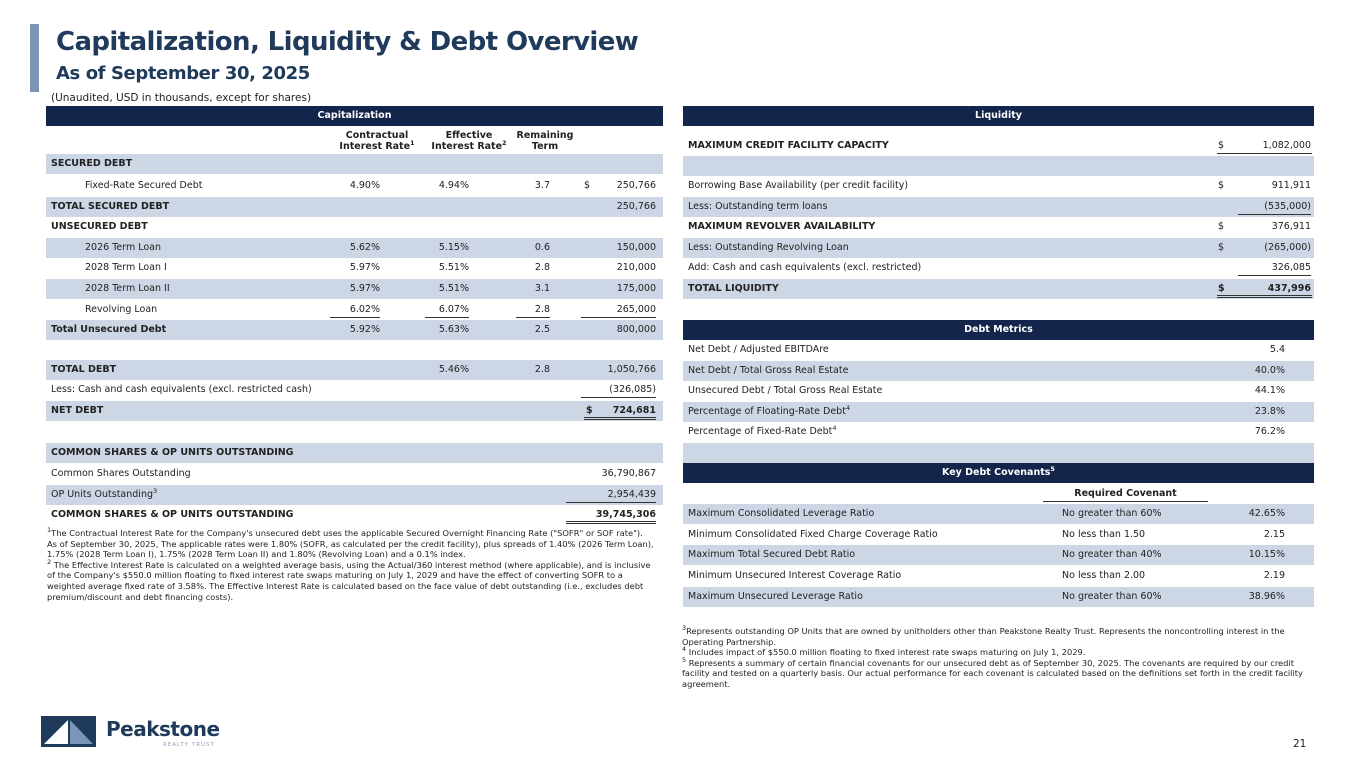  Describe the element at coordinates (998, 289) in the screenshot. I see `total-liquidity-row: TOTAL LIQUIDITY $ 437,996` at that location.